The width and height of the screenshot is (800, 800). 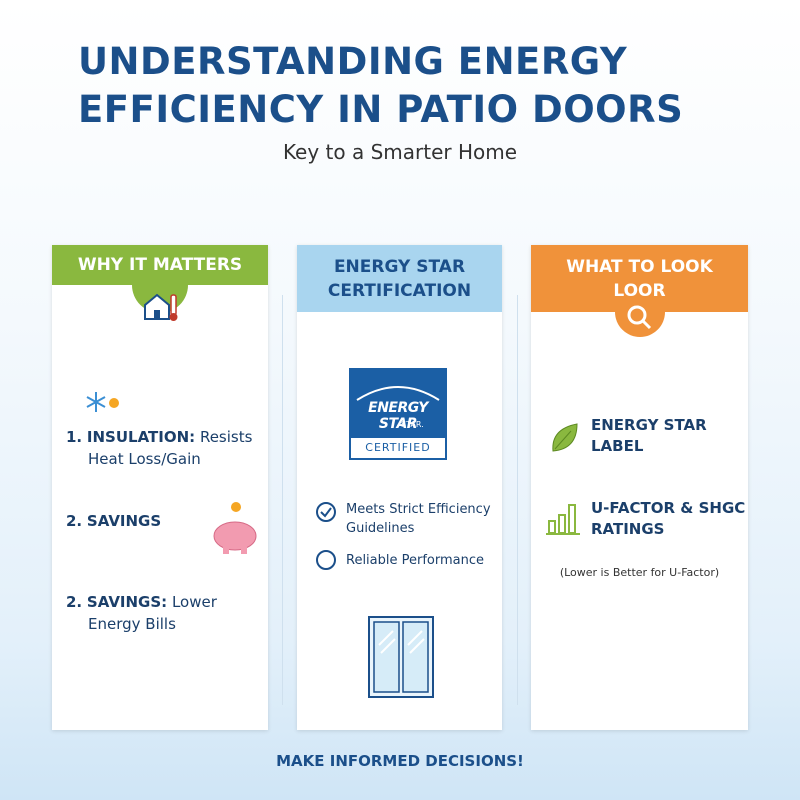 What do you see at coordinates (415, 560) in the screenshot?
I see `check-item: Reliable Performance` at bounding box center [415, 560].